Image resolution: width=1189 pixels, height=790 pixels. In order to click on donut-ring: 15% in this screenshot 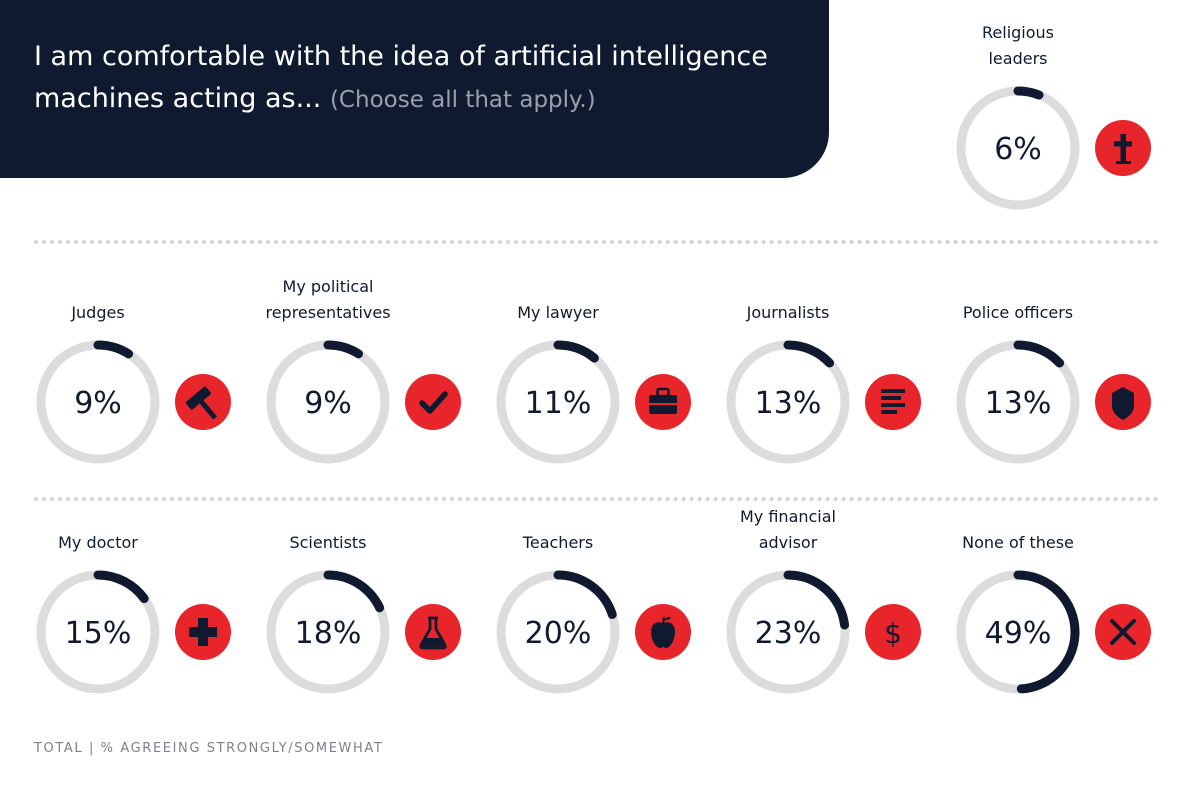, I will do `click(98, 632)`.